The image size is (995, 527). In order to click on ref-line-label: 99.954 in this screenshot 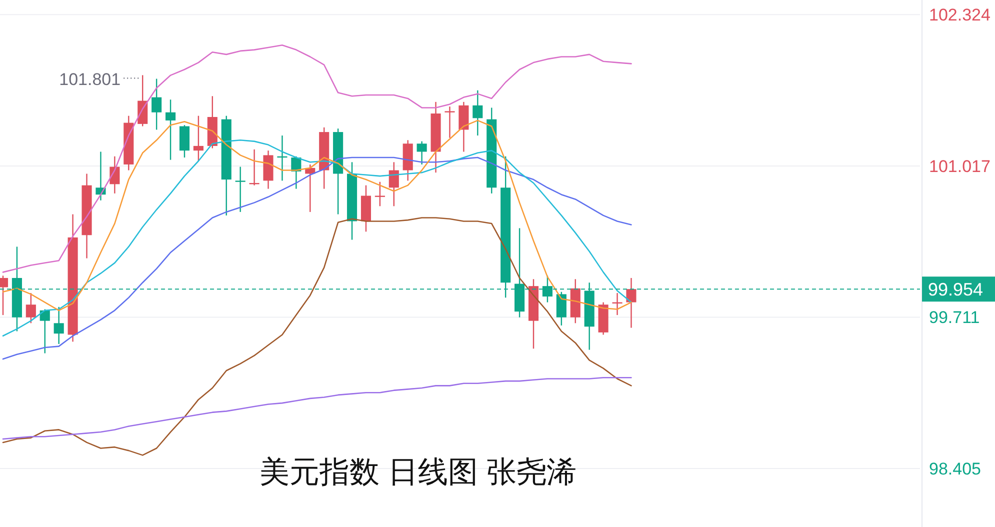, I will do `click(956, 290)`.